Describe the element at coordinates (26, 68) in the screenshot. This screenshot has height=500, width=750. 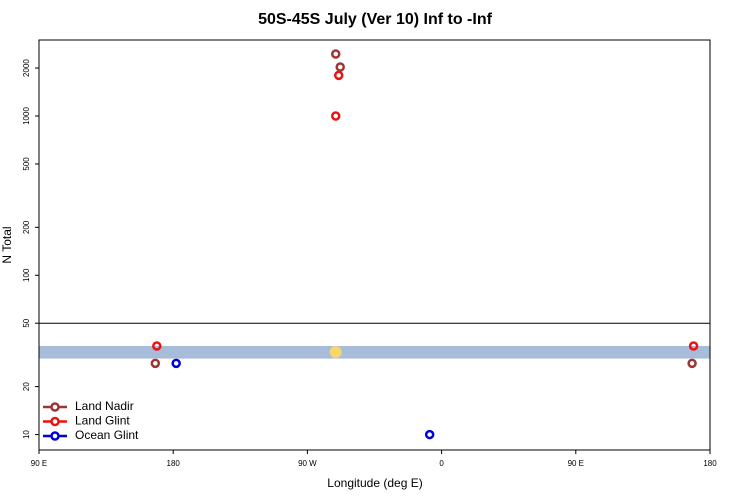
I see `y-tick-label: 2000` at that location.